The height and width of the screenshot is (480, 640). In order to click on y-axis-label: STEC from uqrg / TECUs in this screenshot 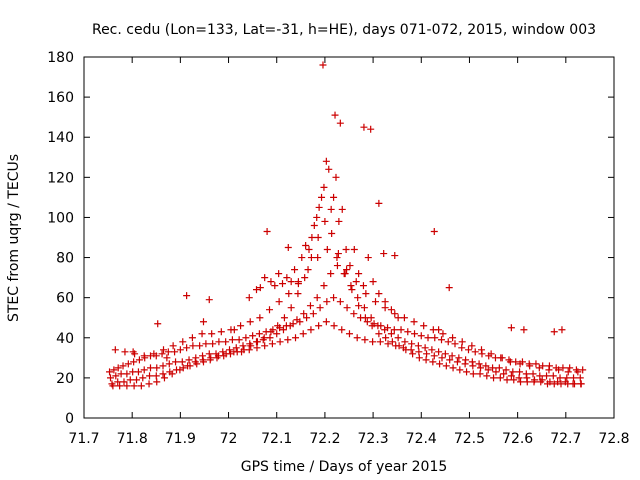, I will do `click(14, 238)`.